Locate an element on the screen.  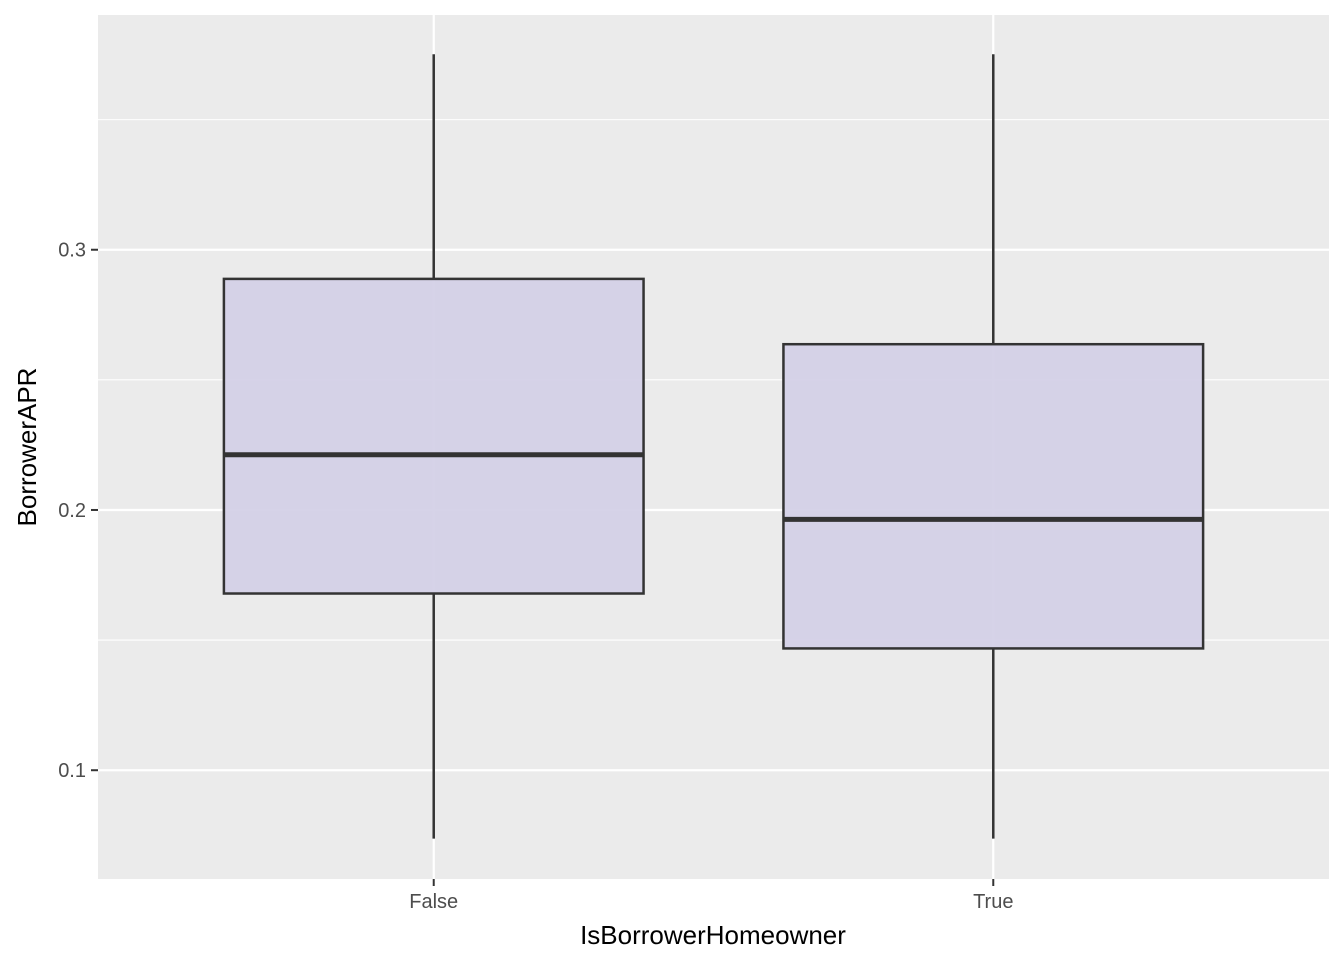
y-tick-label: 0.2 is located at coordinates (72, 511).